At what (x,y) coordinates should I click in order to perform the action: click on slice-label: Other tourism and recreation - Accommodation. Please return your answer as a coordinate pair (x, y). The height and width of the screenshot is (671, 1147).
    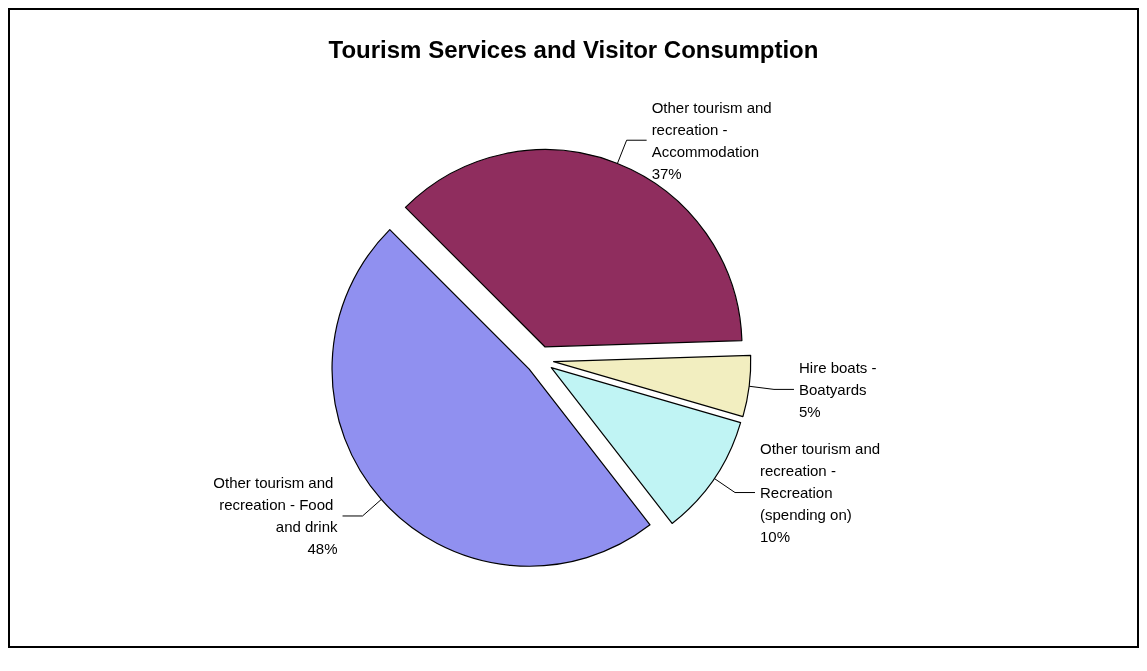
    Looking at the image, I should click on (713, 129).